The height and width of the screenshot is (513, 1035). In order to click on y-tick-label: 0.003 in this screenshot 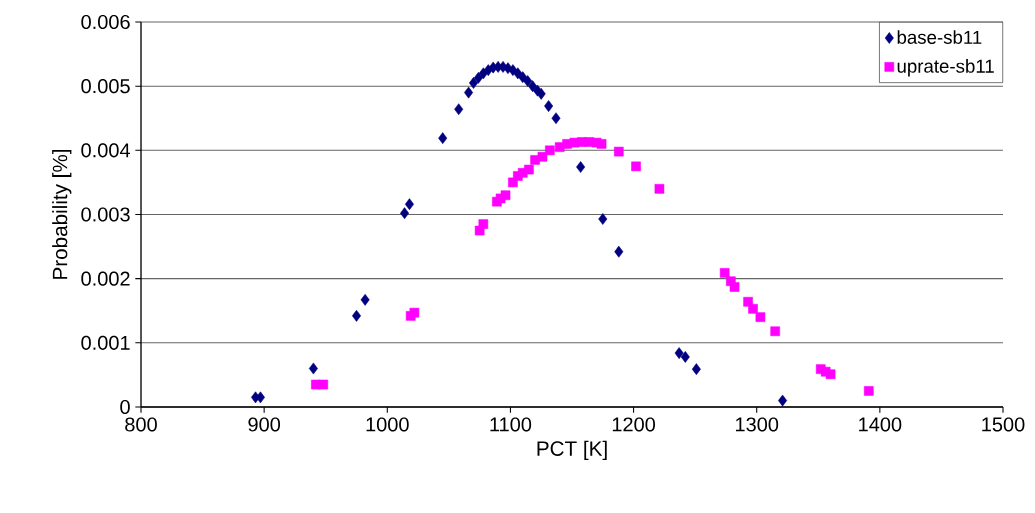, I will do `click(105, 214)`.